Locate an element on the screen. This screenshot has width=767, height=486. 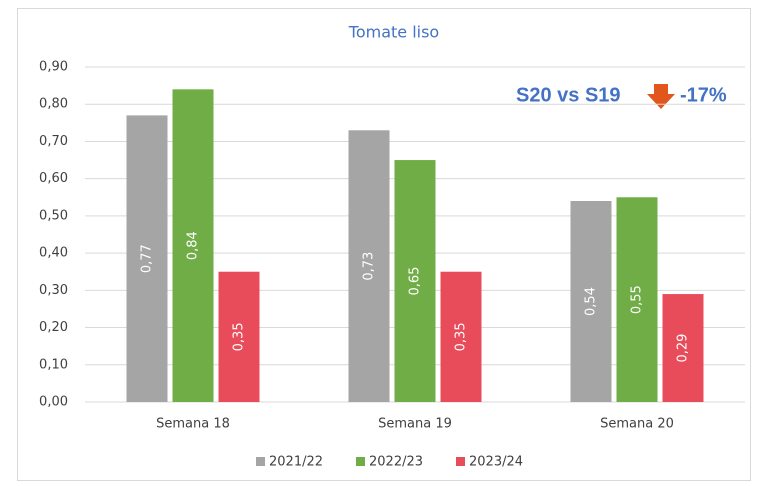
data-label: 0,55 is located at coordinates (637, 299).